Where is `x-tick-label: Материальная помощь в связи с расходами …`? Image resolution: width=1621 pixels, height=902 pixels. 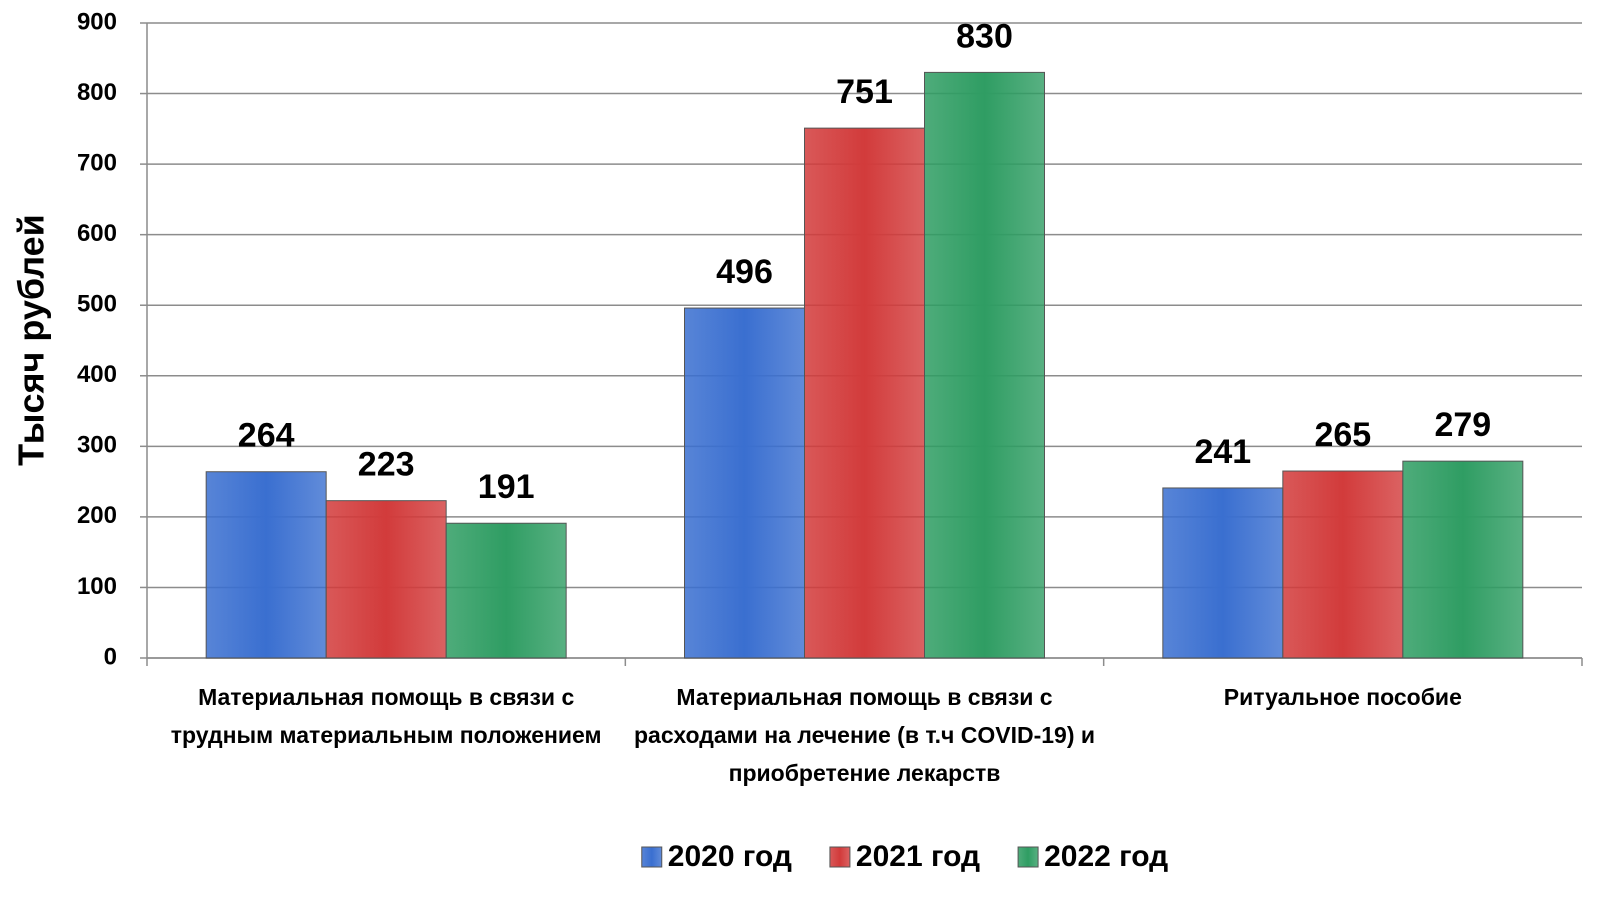
x-tick-label: Материальная помощь в связи с расходами … is located at coordinates (864, 735).